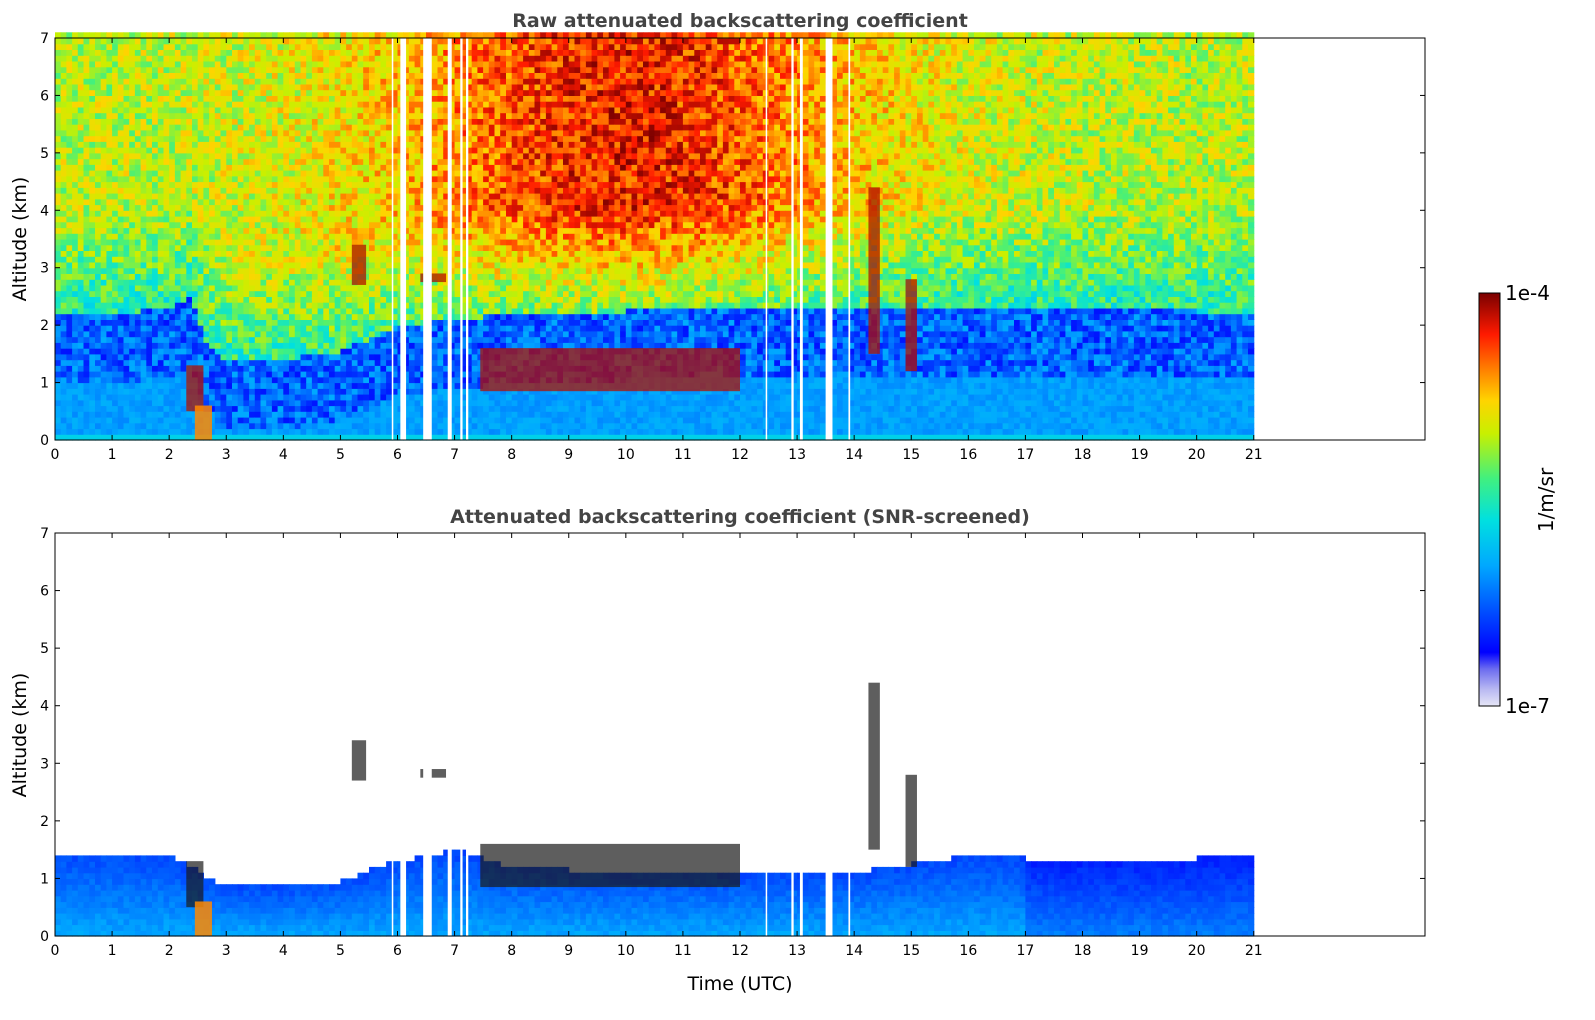 This screenshot has width=1595, height=1020. What do you see at coordinates (226, 951) in the screenshot?
I see `x-tick-label: 3` at bounding box center [226, 951].